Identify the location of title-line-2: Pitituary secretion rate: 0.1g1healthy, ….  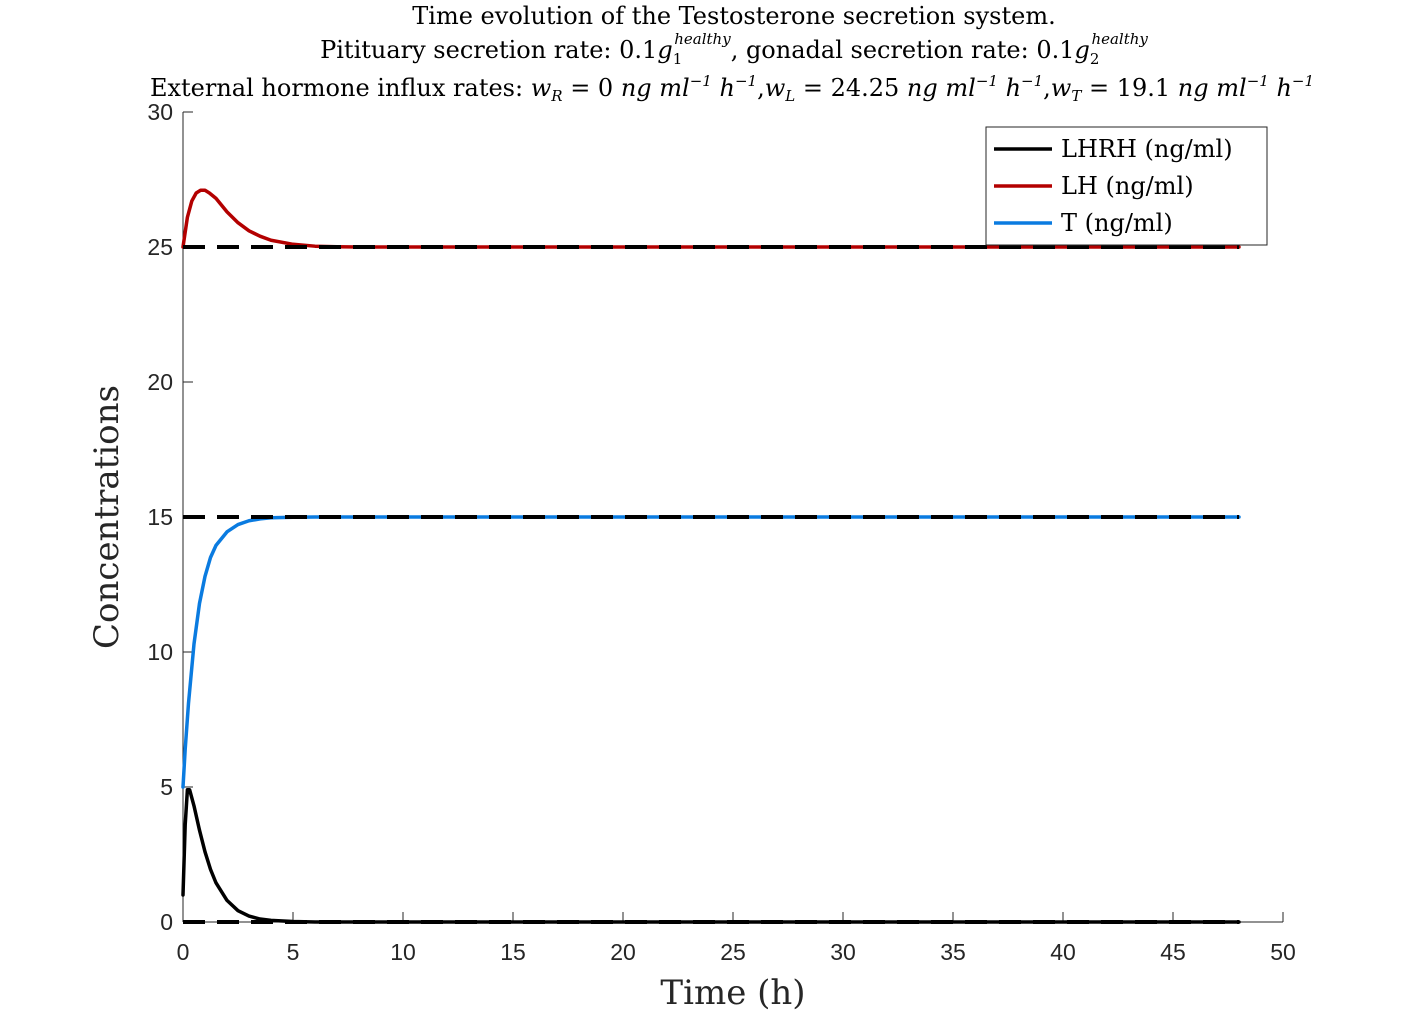
(734, 49).